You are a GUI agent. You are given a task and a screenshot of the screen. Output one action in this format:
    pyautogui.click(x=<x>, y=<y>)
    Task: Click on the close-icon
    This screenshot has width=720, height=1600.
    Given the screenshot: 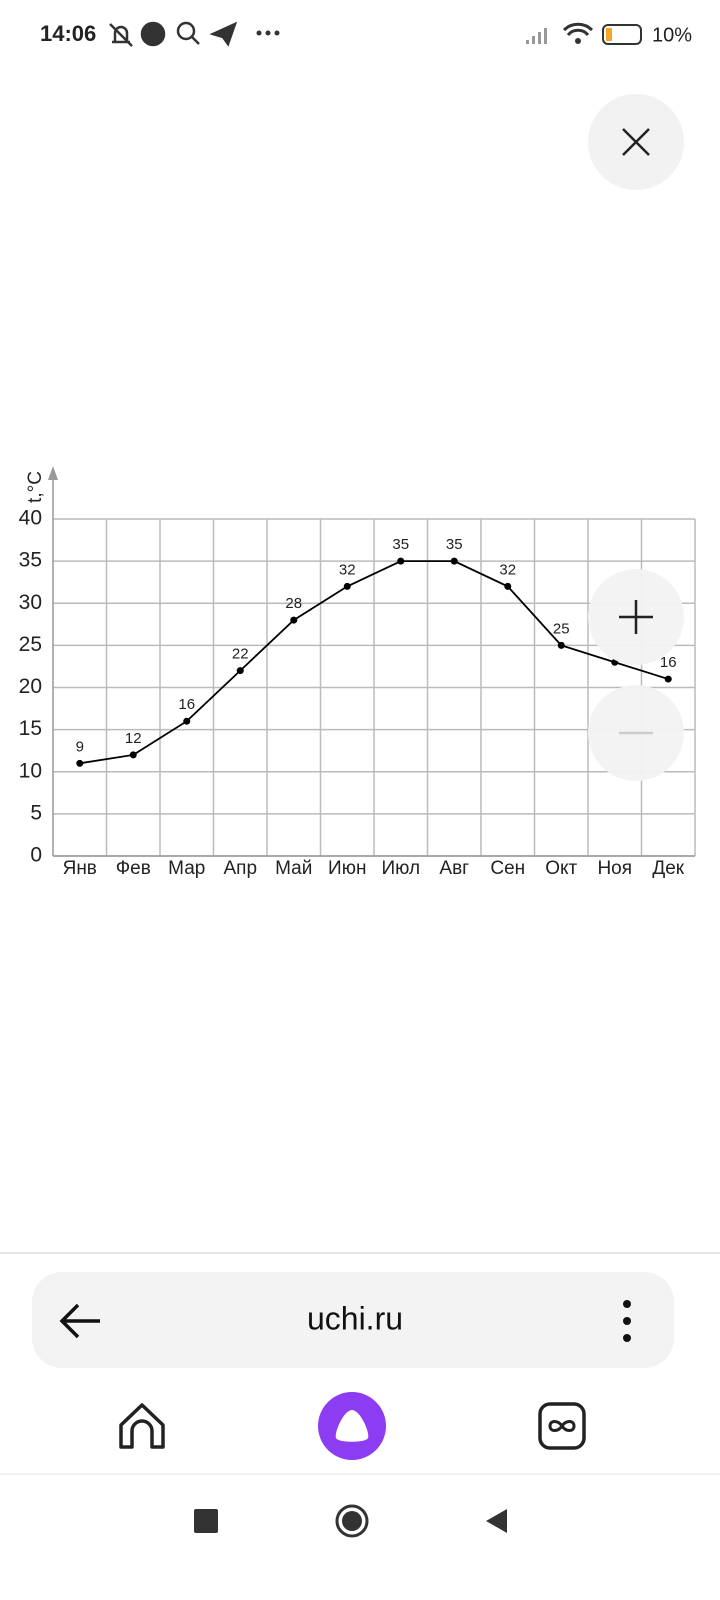 What is the action you would take?
    pyautogui.click(x=636, y=142)
    